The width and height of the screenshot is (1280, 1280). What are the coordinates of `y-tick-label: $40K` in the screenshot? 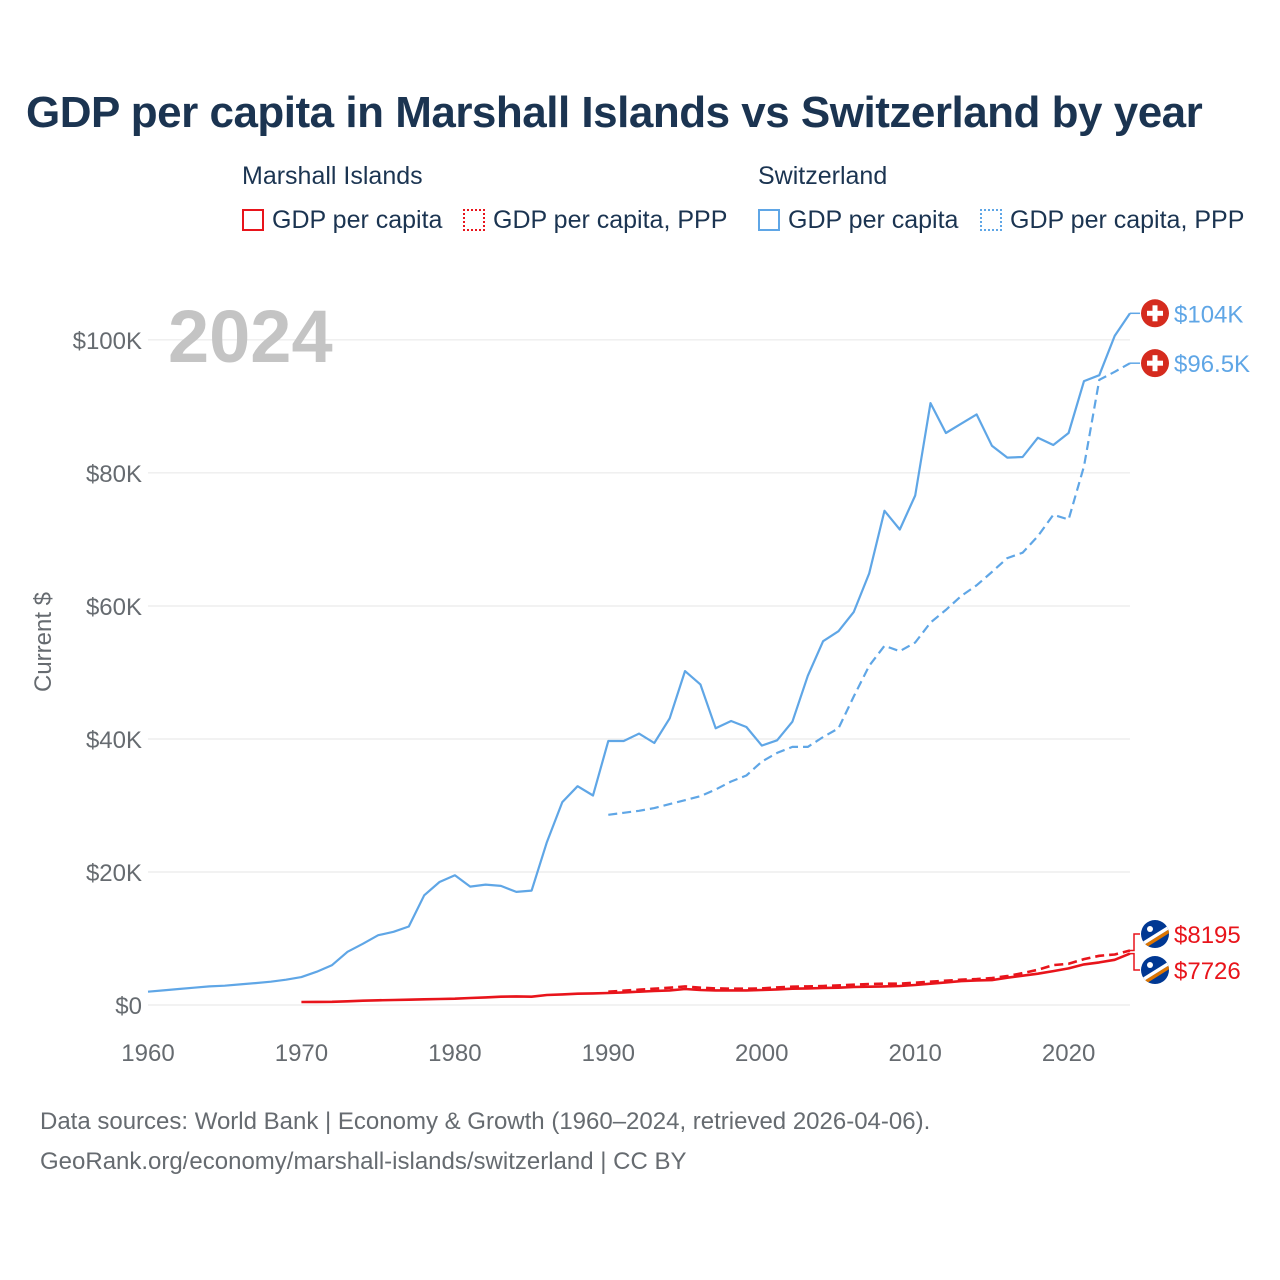 It's located at (114, 740).